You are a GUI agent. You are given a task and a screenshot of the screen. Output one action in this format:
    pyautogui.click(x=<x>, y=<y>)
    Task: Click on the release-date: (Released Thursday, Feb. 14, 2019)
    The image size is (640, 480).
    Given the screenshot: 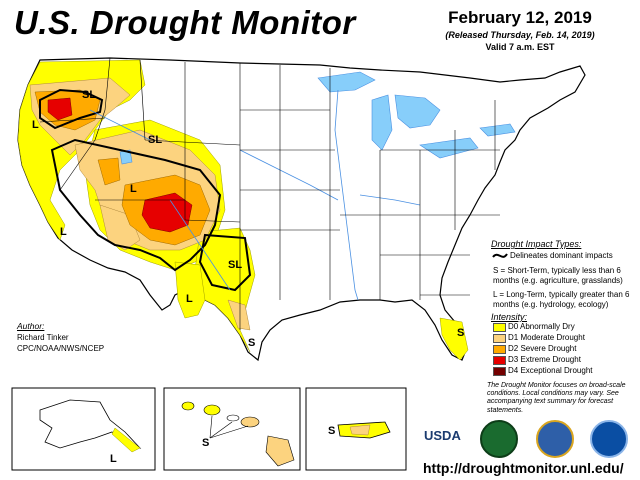 What is the action you would take?
    pyautogui.click(x=520, y=35)
    